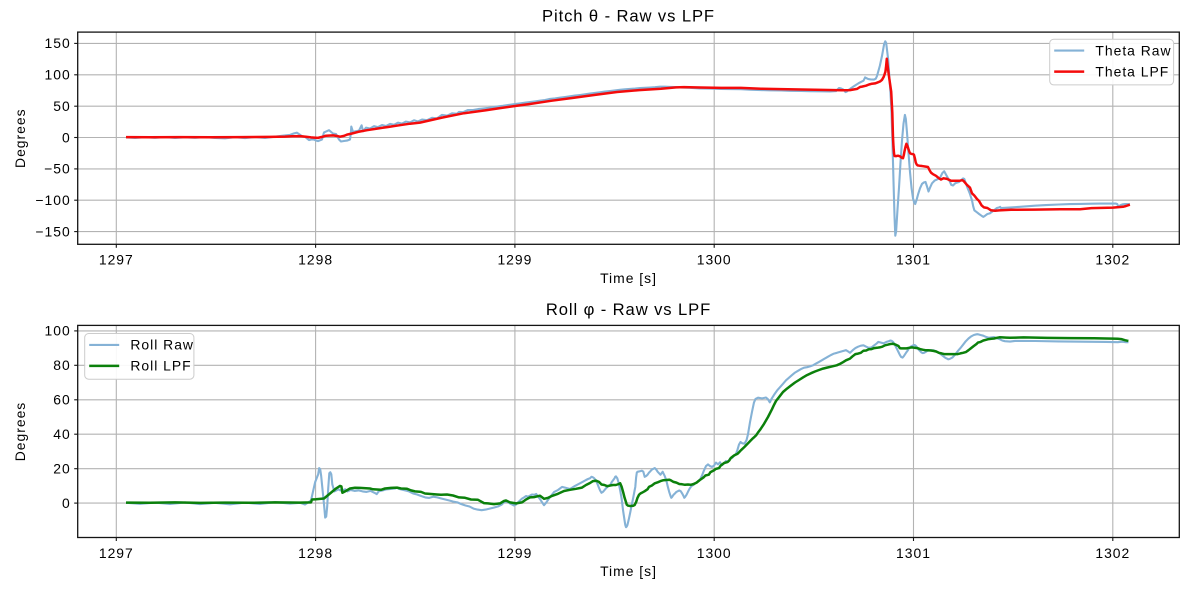 This screenshot has width=1189, height=595. I want to click on svg-text: −150, so click(52, 231).